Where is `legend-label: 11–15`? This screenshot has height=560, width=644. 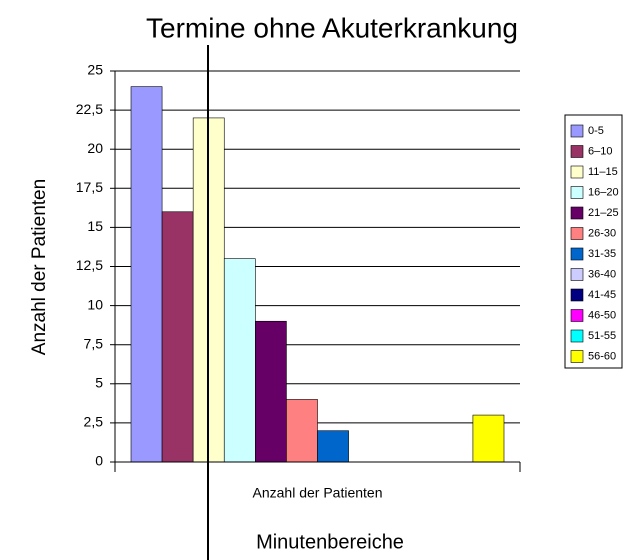
legend-label: 11–15 is located at coordinates (603, 172).